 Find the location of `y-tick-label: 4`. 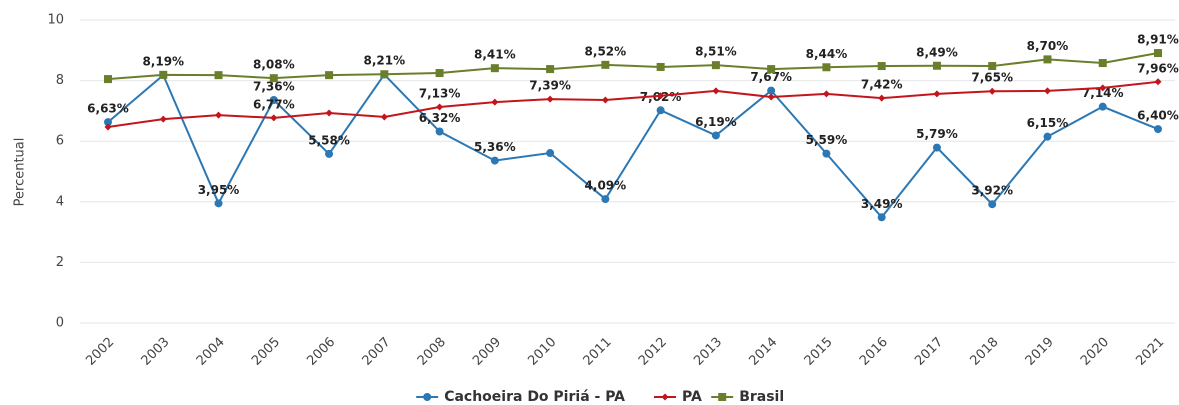

y-tick-label: 4 is located at coordinates (60, 201).